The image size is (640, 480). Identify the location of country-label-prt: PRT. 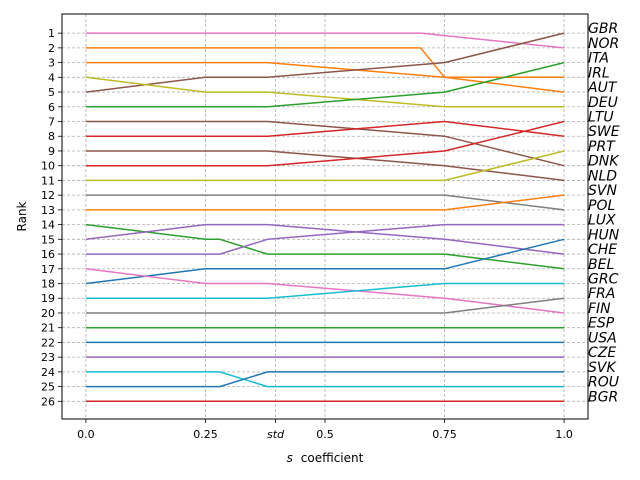
(602, 147).